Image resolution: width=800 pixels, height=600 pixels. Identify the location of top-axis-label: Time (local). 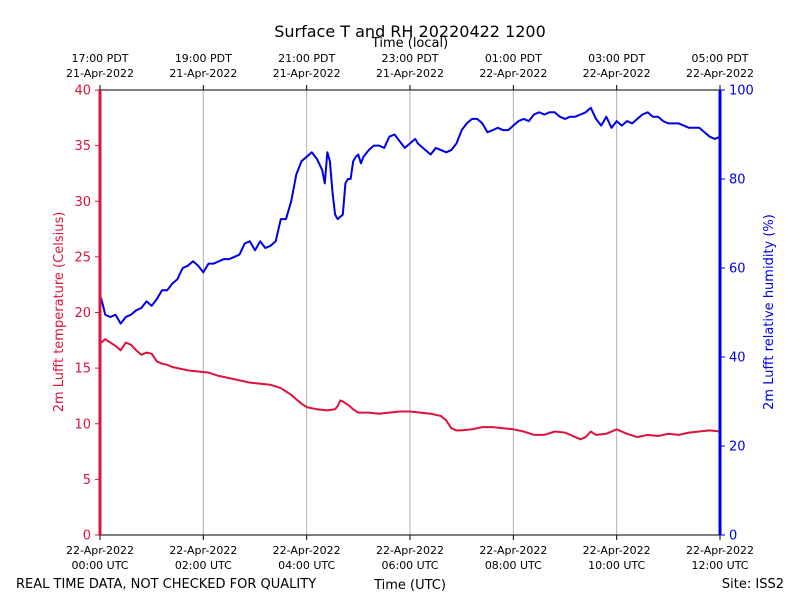
(409, 43).